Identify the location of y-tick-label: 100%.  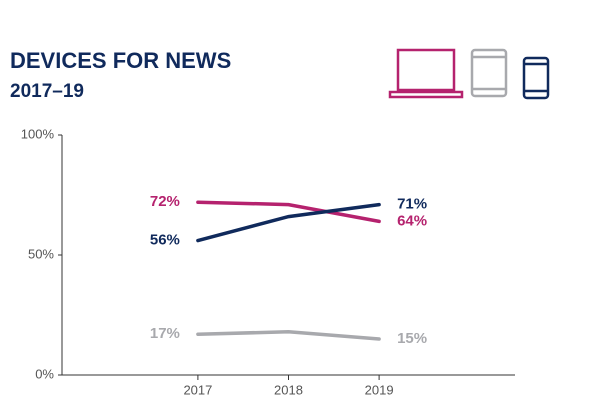
(38, 133).